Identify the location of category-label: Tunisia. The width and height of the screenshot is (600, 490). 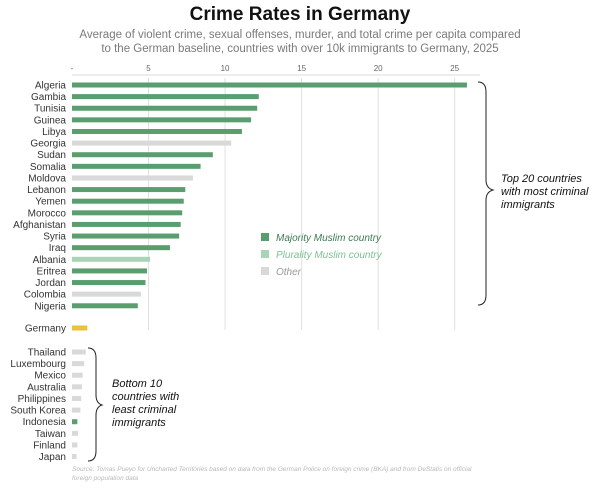
(50, 109).